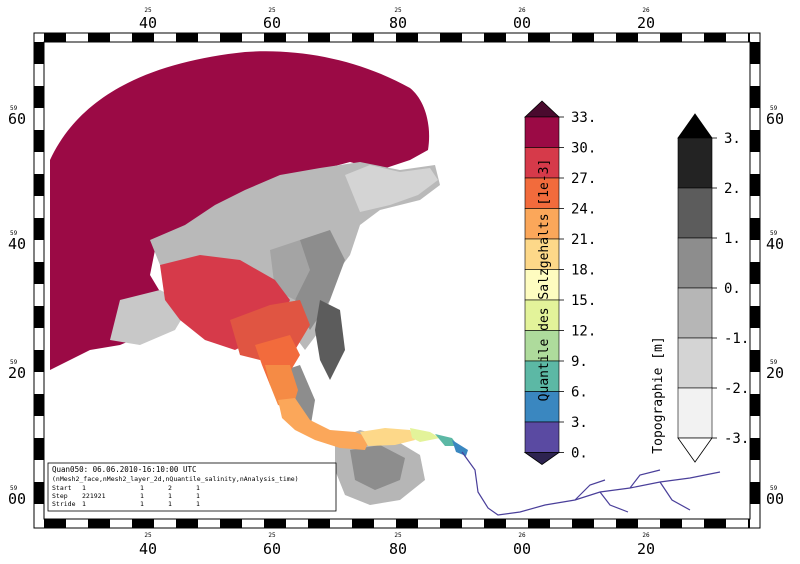 The image size is (800, 564). What do you see at coordinates (646, 23) in the screenshot?
I see `grid-top-label: 20` at bounding box center [646, 23].